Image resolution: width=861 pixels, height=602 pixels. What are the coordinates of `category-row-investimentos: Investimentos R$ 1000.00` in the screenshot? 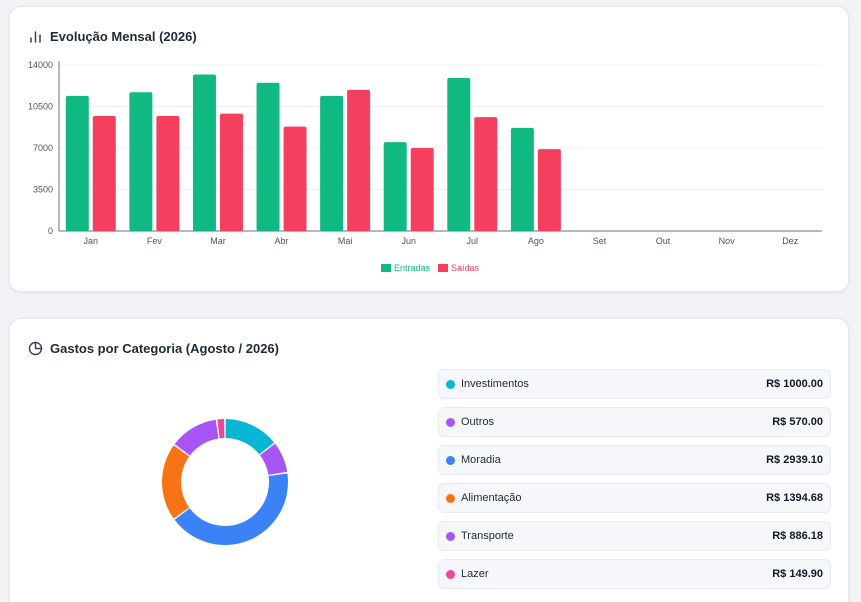 It's located at (634, 384).